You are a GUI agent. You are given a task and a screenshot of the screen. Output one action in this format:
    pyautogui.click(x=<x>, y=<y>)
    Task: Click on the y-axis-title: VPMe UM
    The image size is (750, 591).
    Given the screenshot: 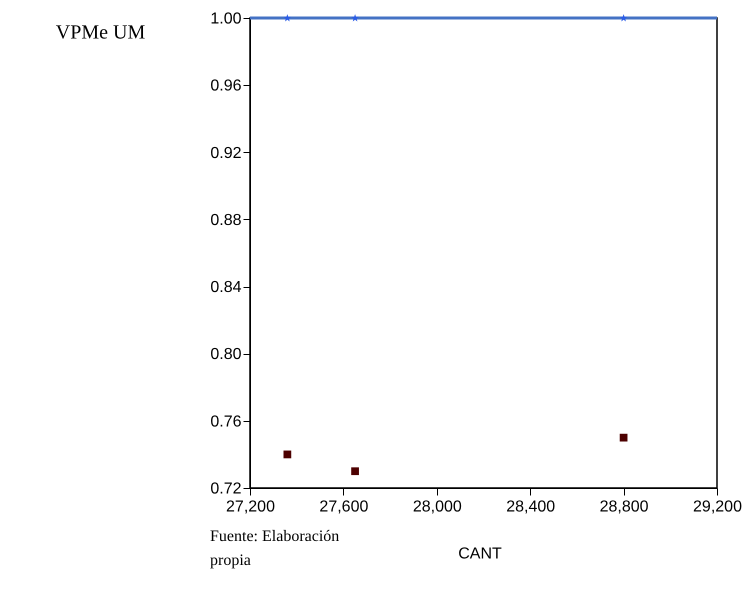 What is the action you would take?
    pyautogui.click(x=101, y=33)
    